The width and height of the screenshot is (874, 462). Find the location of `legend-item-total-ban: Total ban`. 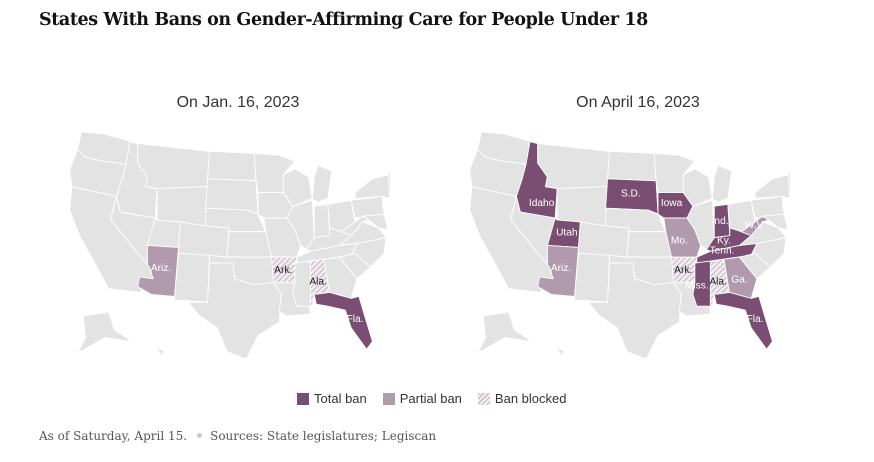

legend-item-total-ban: Total ban is located at coordinates (332, 398).